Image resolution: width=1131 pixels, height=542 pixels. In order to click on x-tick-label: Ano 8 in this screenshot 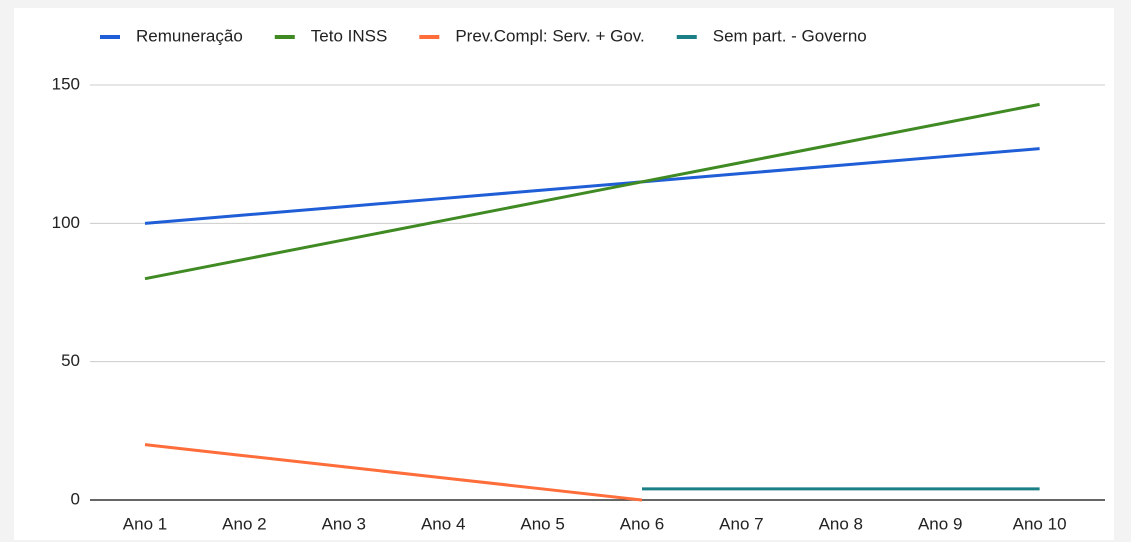, I will do `click(841, 523)`.